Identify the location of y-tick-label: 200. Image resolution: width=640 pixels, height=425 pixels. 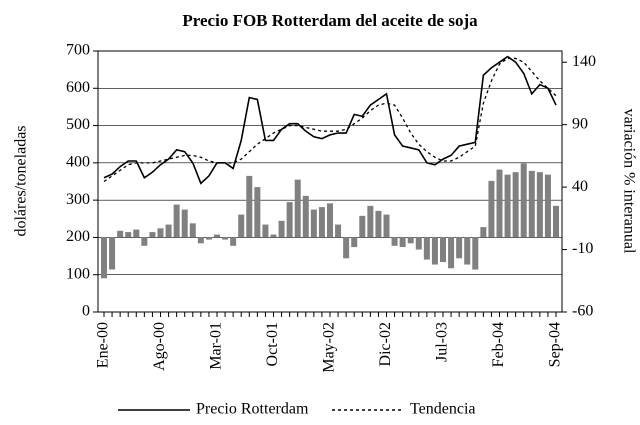
(78, 236).